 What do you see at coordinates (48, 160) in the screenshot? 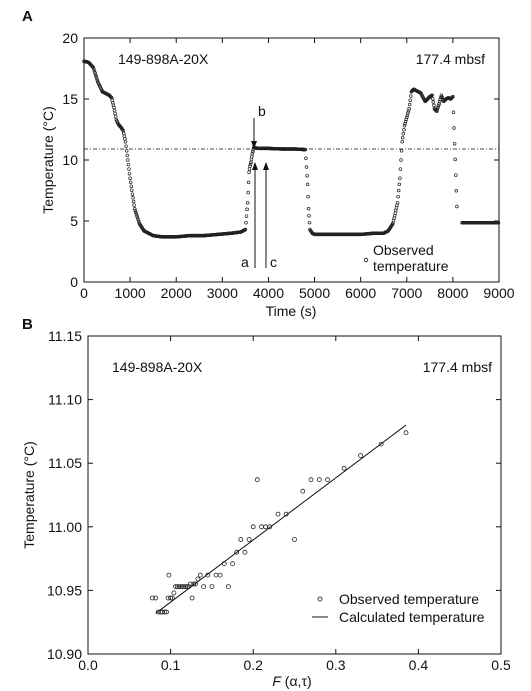
I see `panel-a-y-axis-label: Temperature (°C)` at bounding box center [48, 160].